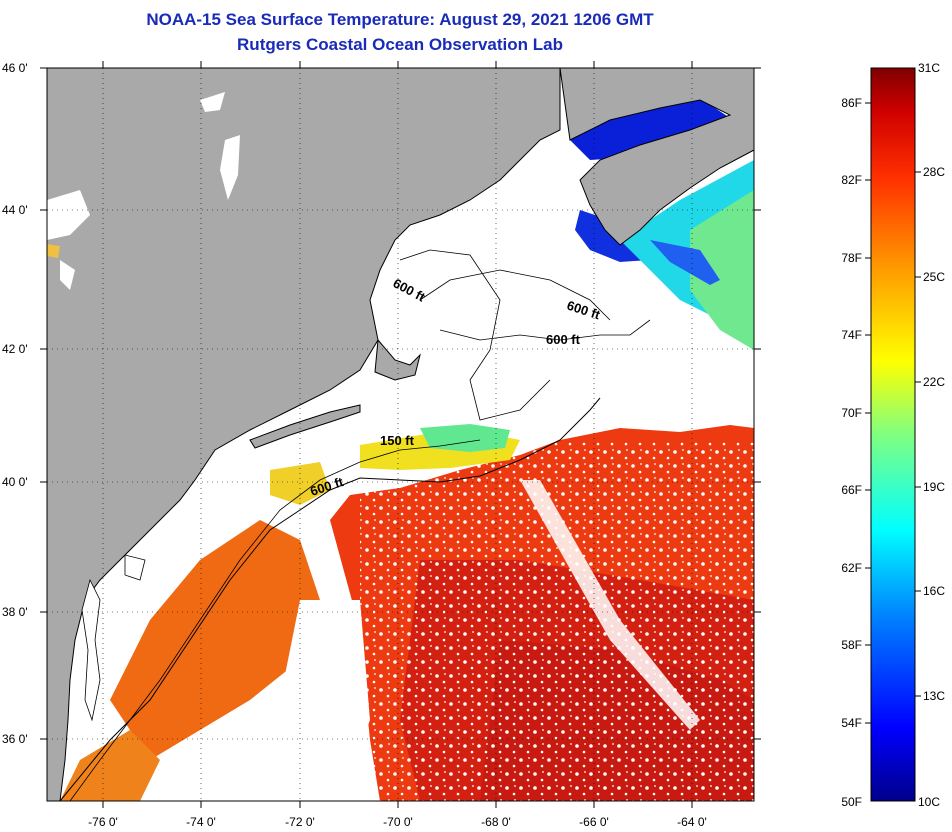 The height and width of the screenshot is (832, 952). What do you see at coordinates (325, 700) in the screenshot?
I see `cloud-gap` at bounding box center [325, 700].